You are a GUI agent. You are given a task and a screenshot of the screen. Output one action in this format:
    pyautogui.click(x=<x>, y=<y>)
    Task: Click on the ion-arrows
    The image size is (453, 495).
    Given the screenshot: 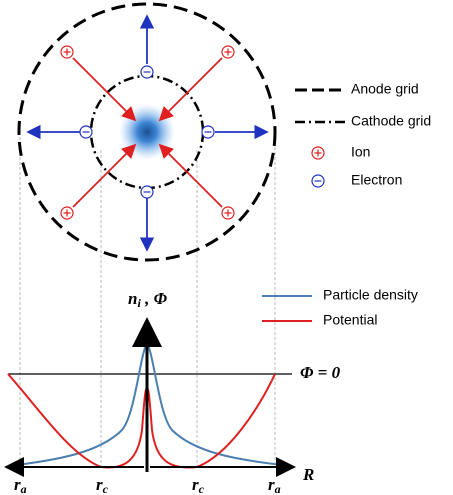 What is the action you would take?
    pyautogui.click(x=147, y=132)
    